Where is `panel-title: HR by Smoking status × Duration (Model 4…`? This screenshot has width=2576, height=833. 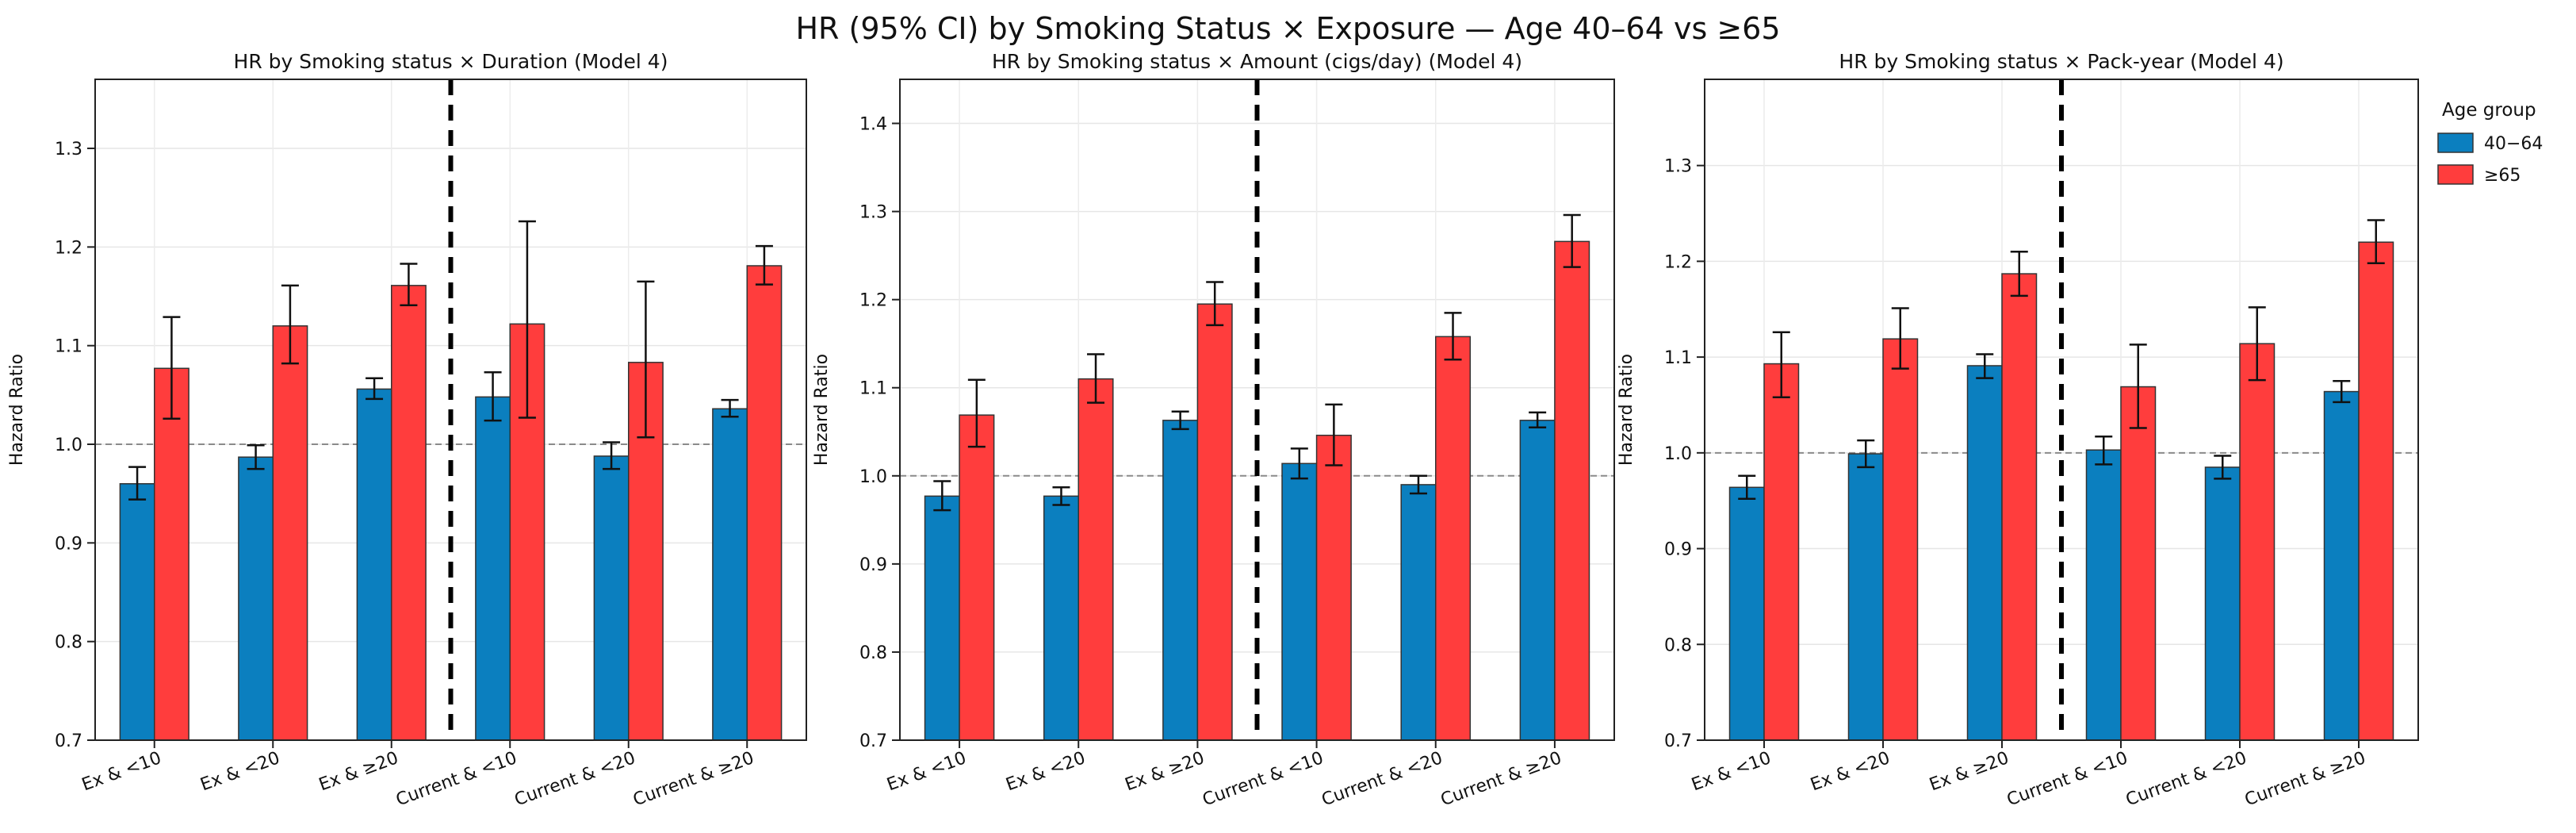
panel-title: HR by Smoking status × Duration (Model 4… is located at coordinates (451, 61).